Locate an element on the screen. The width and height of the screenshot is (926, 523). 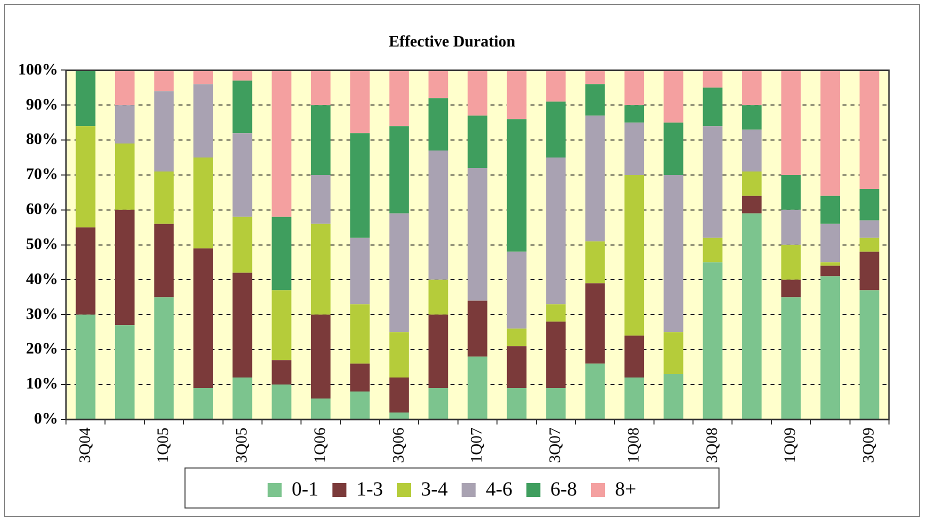
x-tick-label: 3Q05 is located at coordinates (242, 445).